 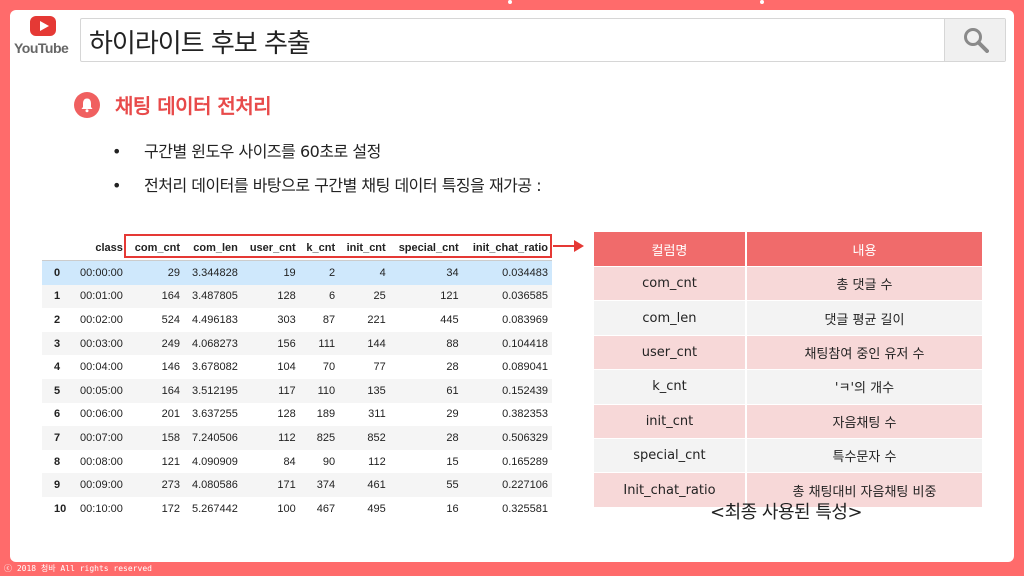 I want to click on column-header: 컬럼명, so click(x=669, y=249).